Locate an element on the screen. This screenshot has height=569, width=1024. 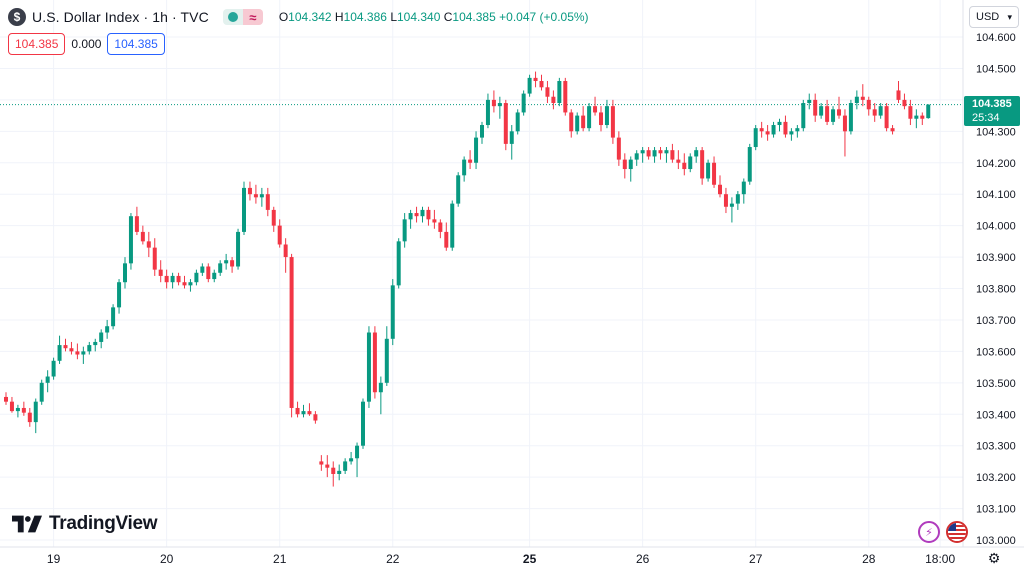
time-tick-label: 20 is located at coordinates (167, 559).